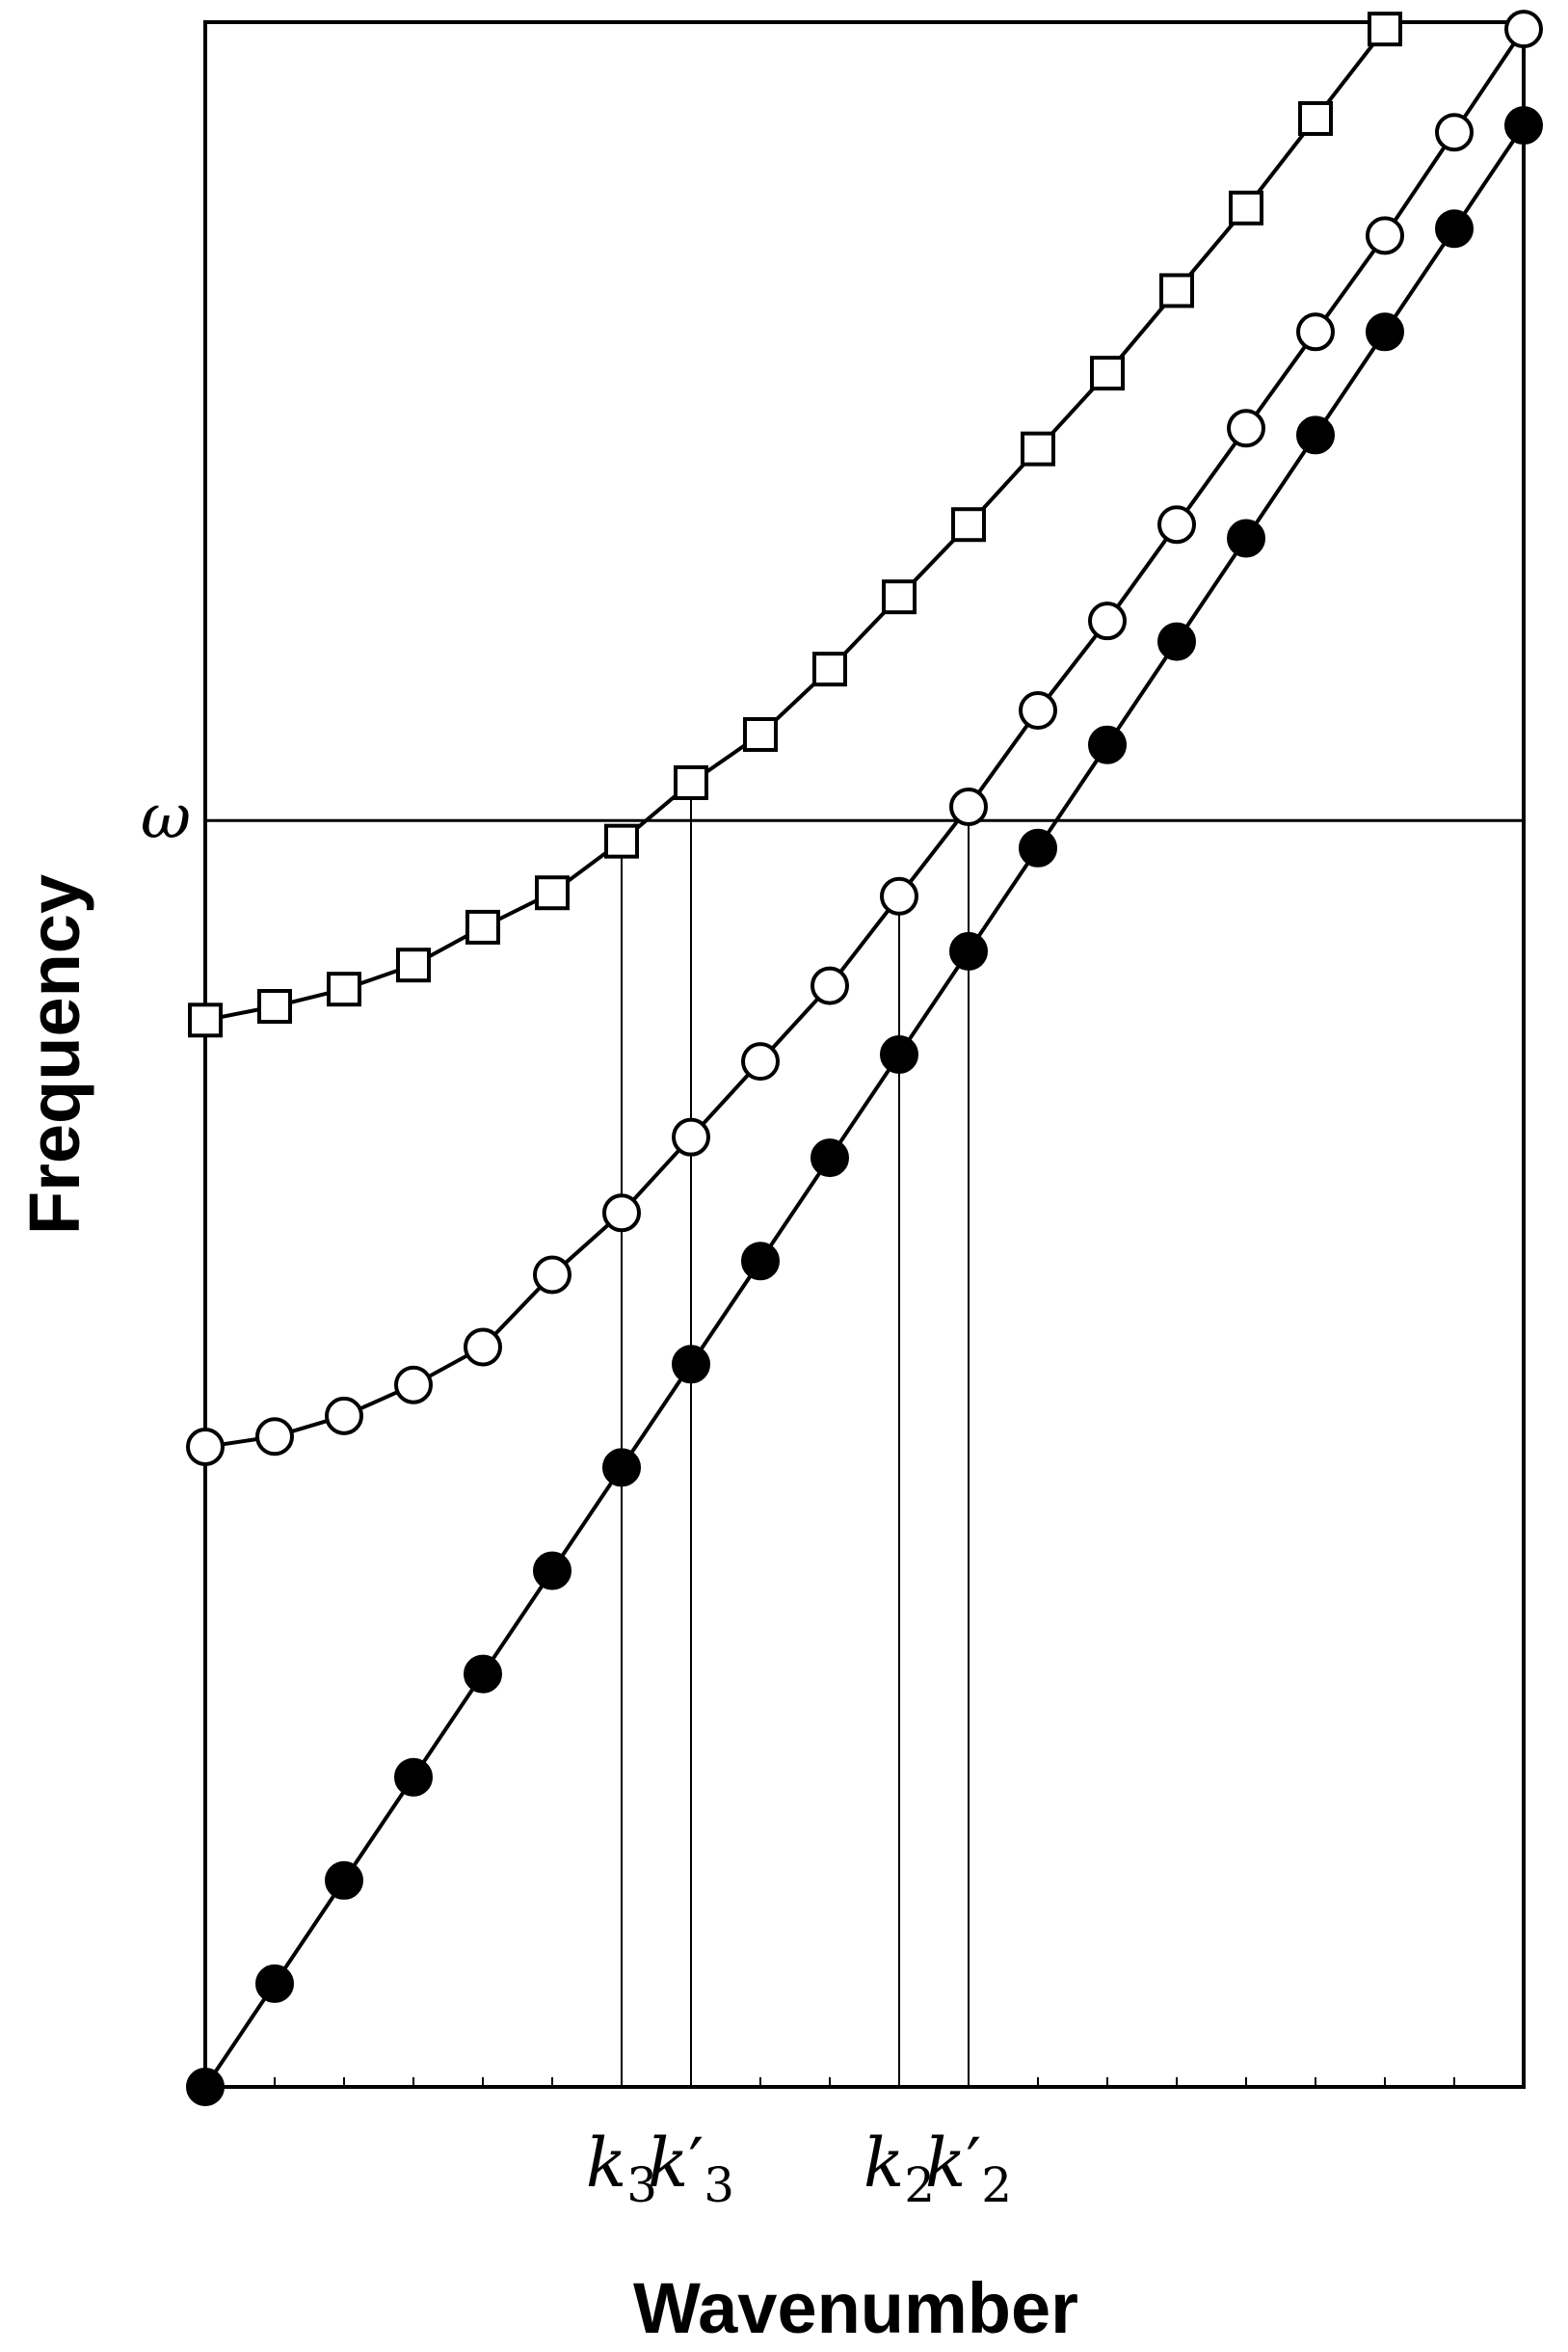  Describe the element at coordinates (621, 2168) in the screenshot. I see `x-tick-label-1: k3` at that location.